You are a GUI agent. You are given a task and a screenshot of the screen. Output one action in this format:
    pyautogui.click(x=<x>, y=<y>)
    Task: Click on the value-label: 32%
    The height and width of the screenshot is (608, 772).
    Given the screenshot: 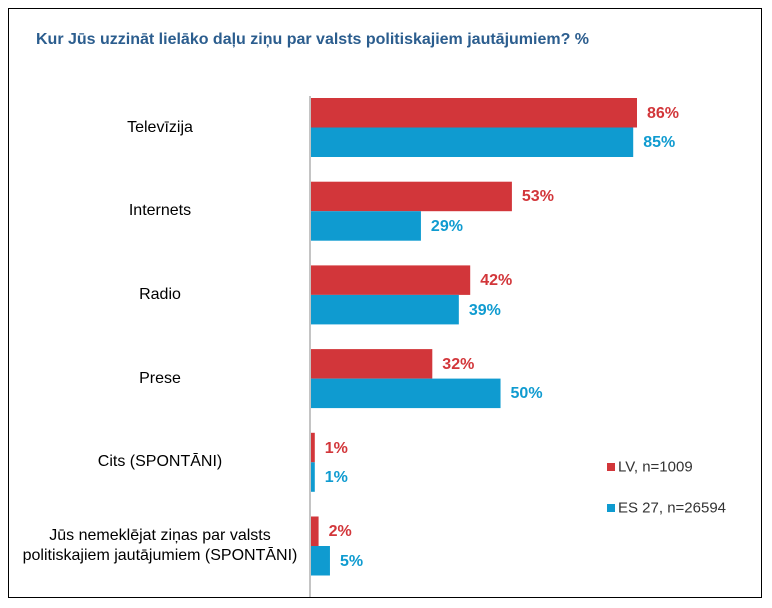 What is the action you would take?
    pyautogui.click(x=458, y=364)
    